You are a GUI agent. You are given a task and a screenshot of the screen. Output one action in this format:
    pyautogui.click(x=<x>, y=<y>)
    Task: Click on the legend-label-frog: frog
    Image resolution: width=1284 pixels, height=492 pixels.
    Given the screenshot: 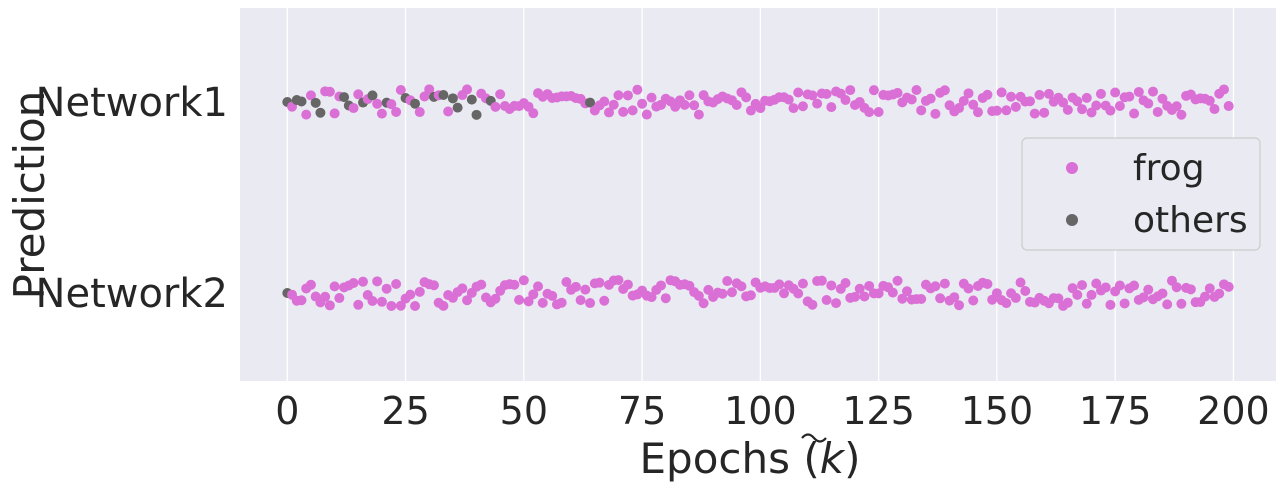 What is the action you would take?
    pyautogui.click(x=1169, y=168)
    